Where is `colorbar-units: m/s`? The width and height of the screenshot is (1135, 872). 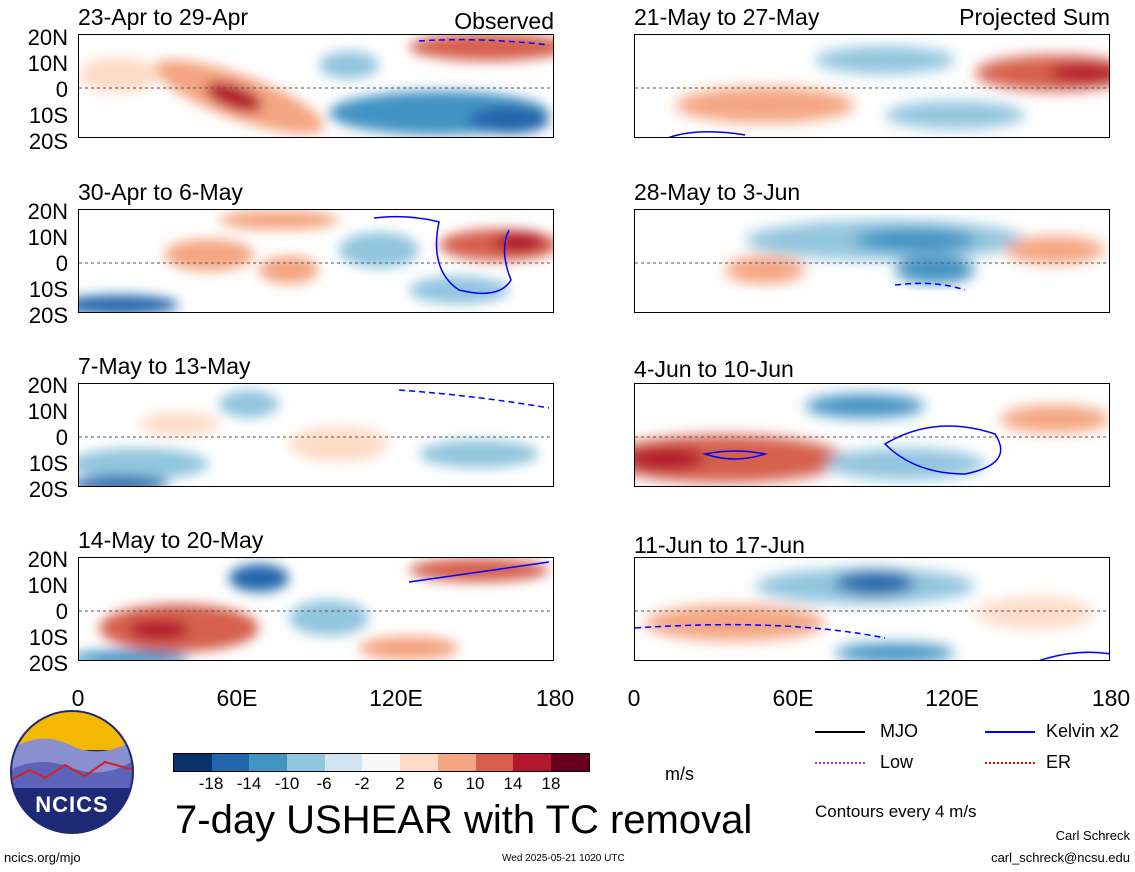 colorbar-units: m/s is located at coordinates (679, 774).